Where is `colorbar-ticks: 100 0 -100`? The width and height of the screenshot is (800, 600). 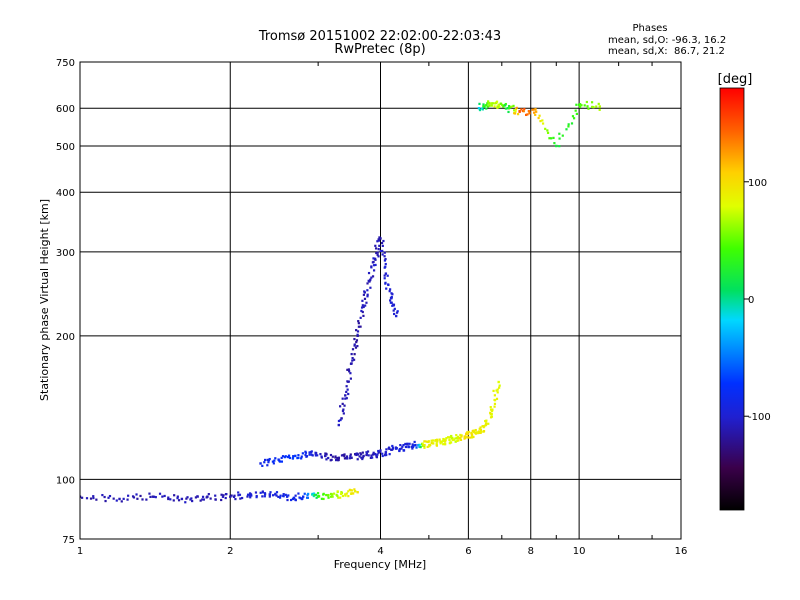
colorbar-ticks: 100 0 -100 is located at coordinates (757, 300).